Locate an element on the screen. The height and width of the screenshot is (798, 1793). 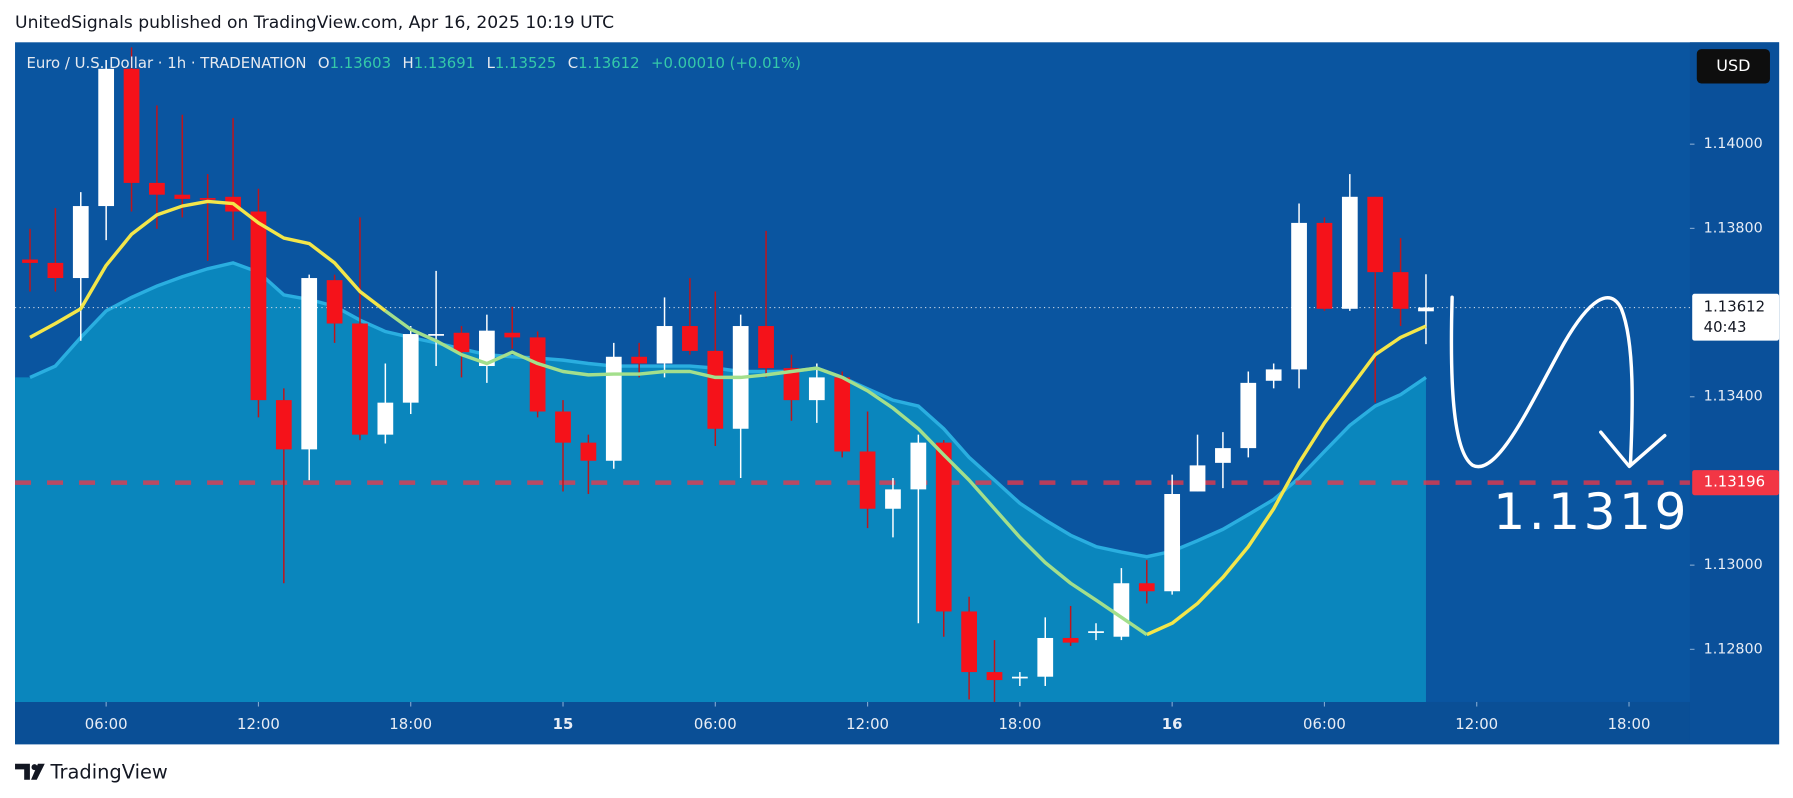
price-axis-background is located at coordinates (1734, 393).